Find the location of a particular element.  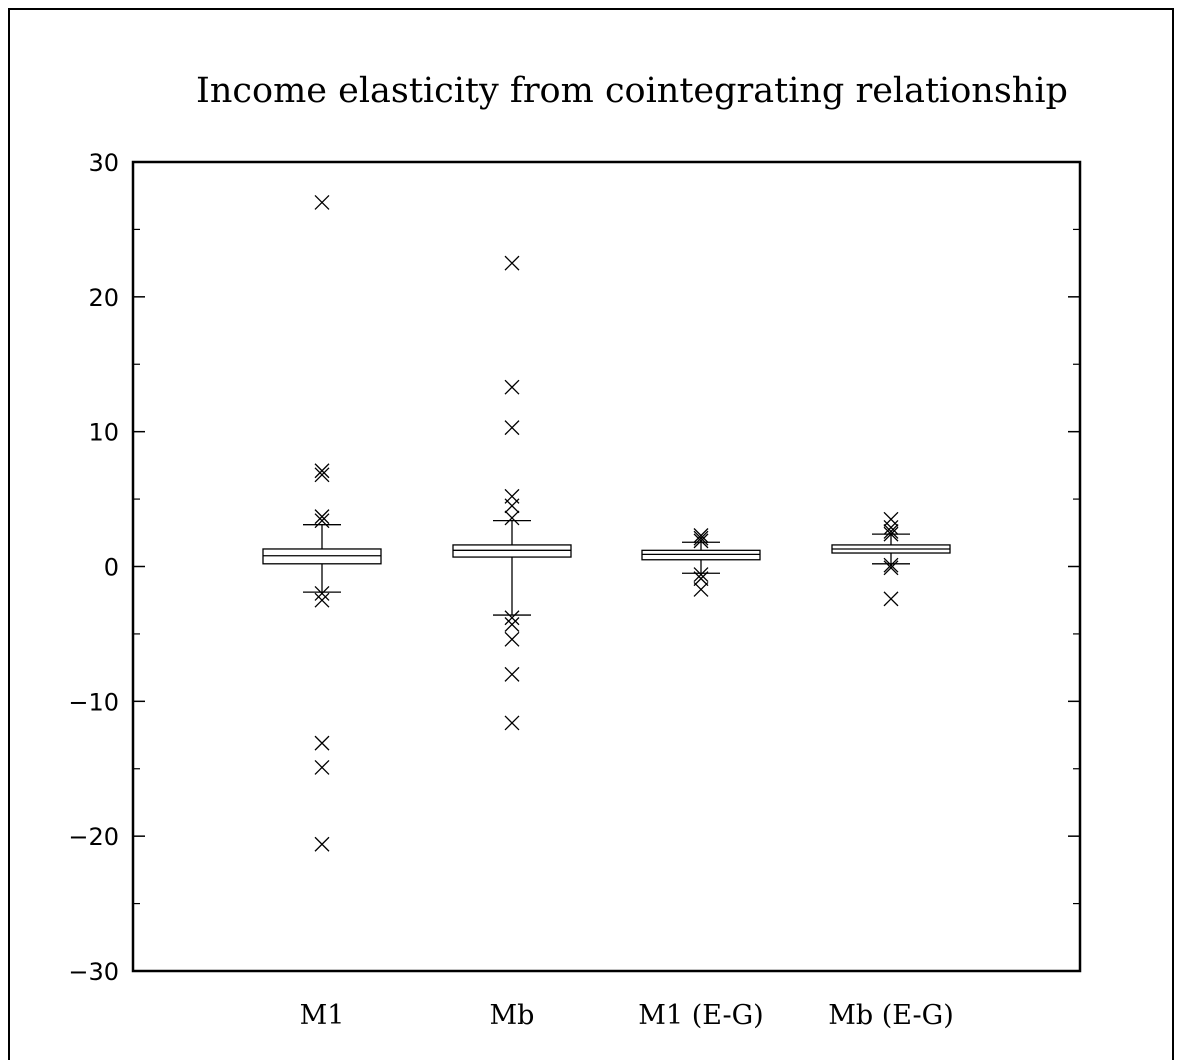

x-category-label: Mb (E-G) is located at coordinates (890, 1015).